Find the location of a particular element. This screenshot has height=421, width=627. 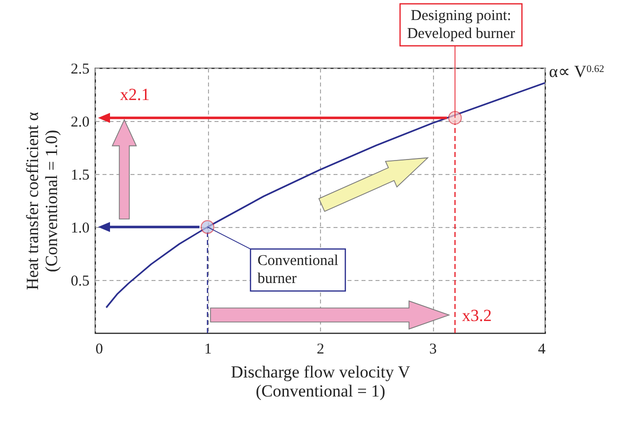

x-tick-label: 4 is located at coordinates (542, 350).